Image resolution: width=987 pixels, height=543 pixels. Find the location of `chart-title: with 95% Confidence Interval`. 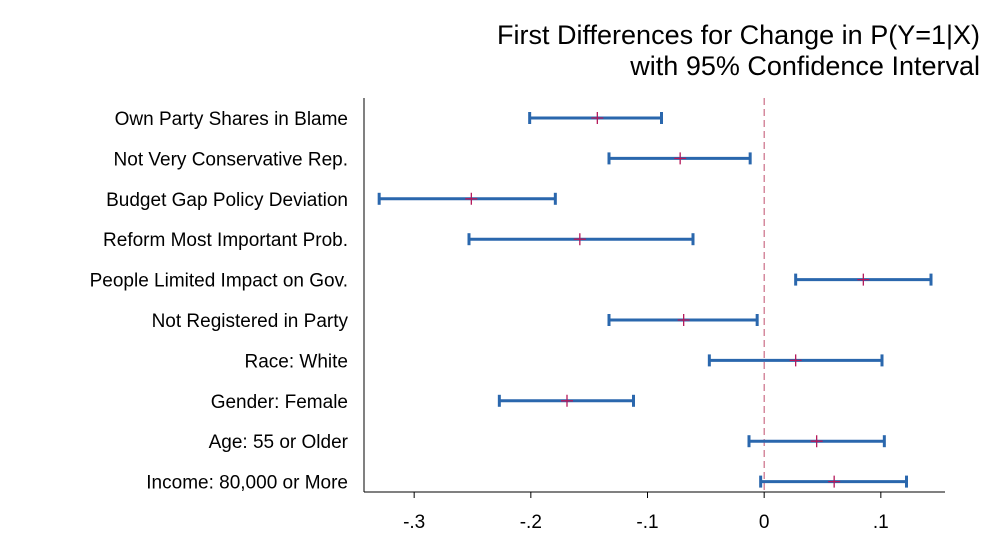

chart-title: with 95% Confidence Interval is located at coordinates (804, 66).